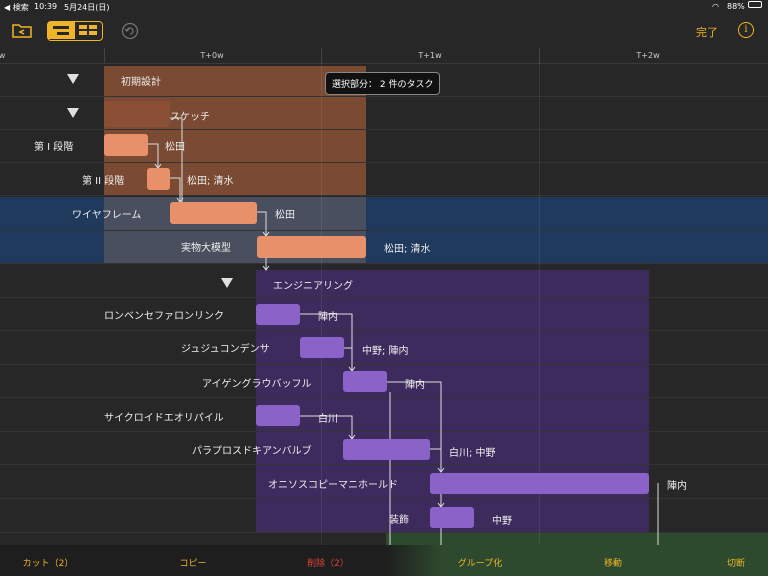 Image resolution: width=768 pixels, height=576 pixels. Describe the element at coordinates (736, 564) in the screenshot. I see `split-button: 切断` at that location.